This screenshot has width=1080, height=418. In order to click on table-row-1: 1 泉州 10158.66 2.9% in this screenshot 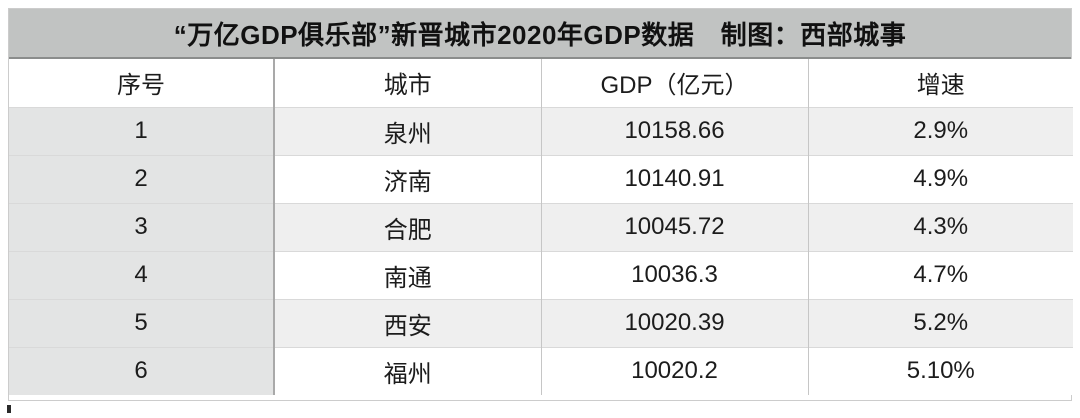, I will do `click(541, 130)`.